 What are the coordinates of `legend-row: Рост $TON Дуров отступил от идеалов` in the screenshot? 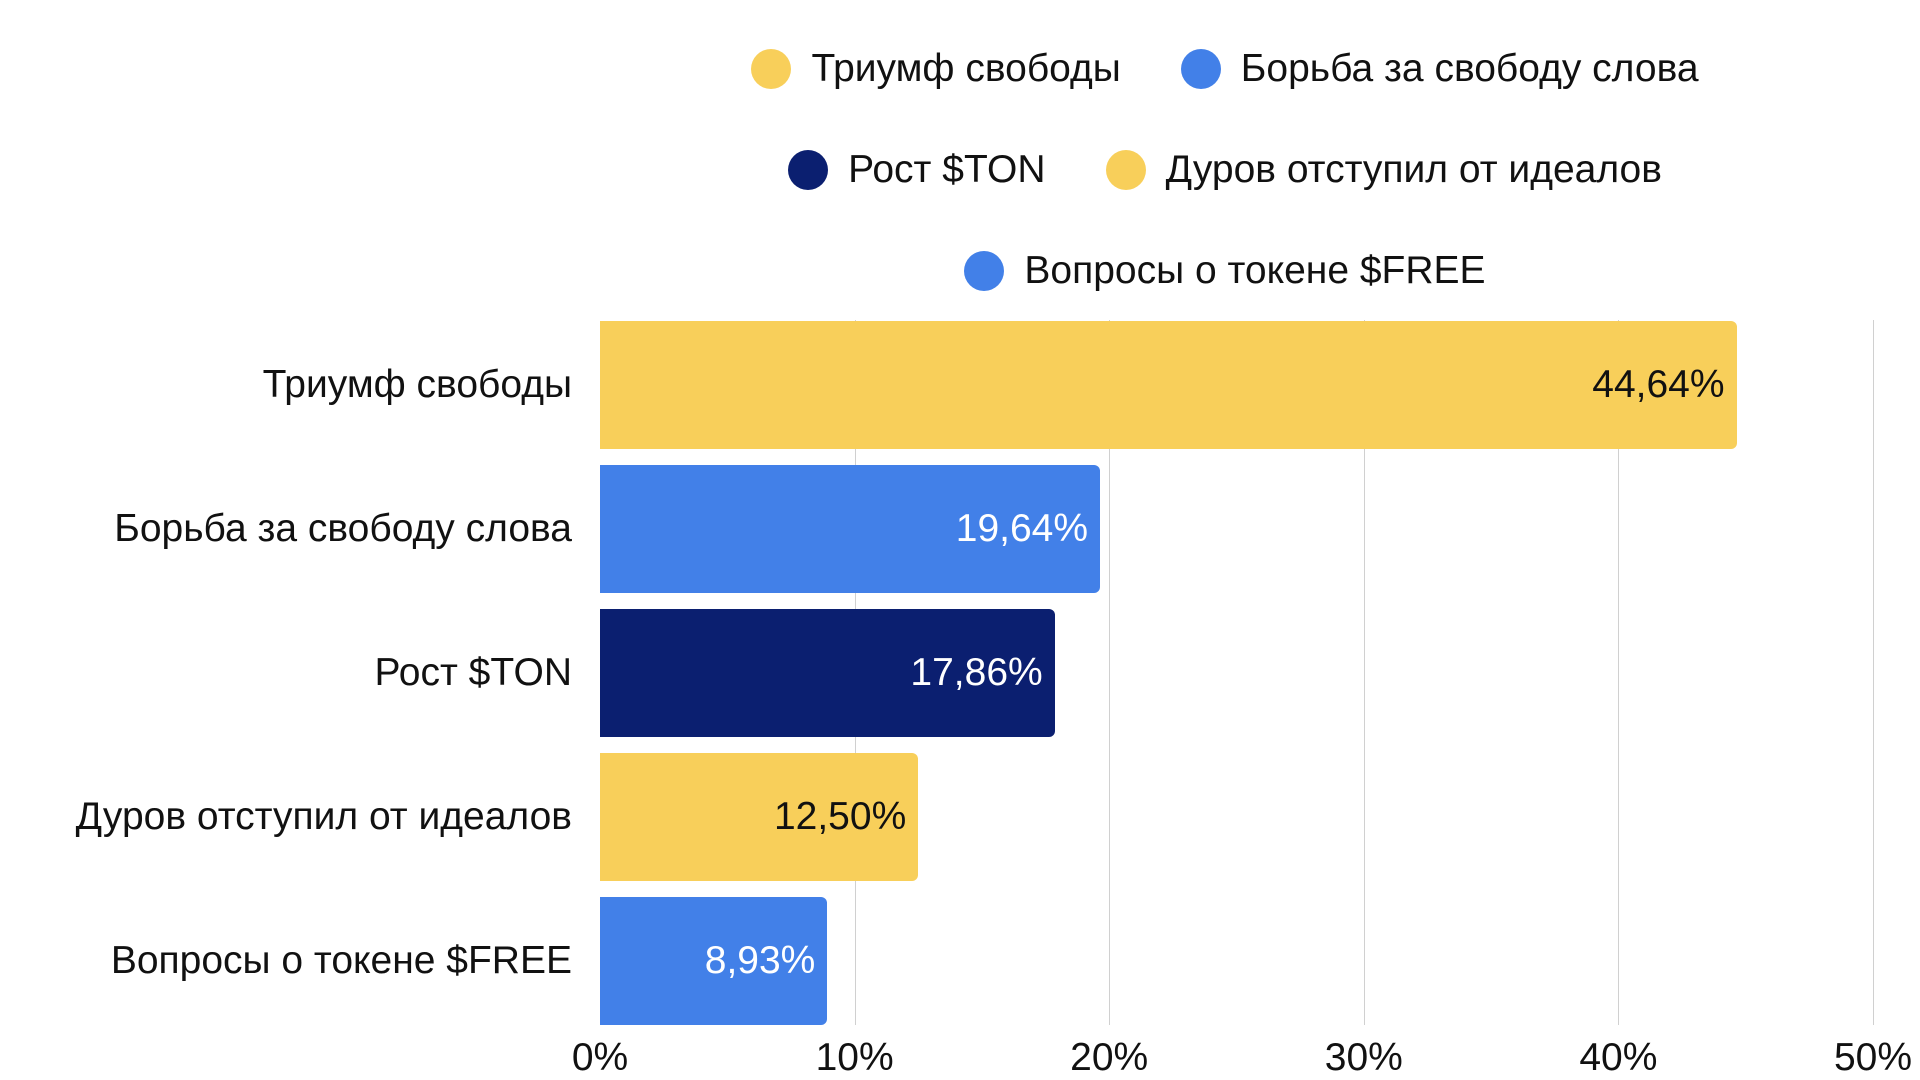 It's located at (1225, 169).